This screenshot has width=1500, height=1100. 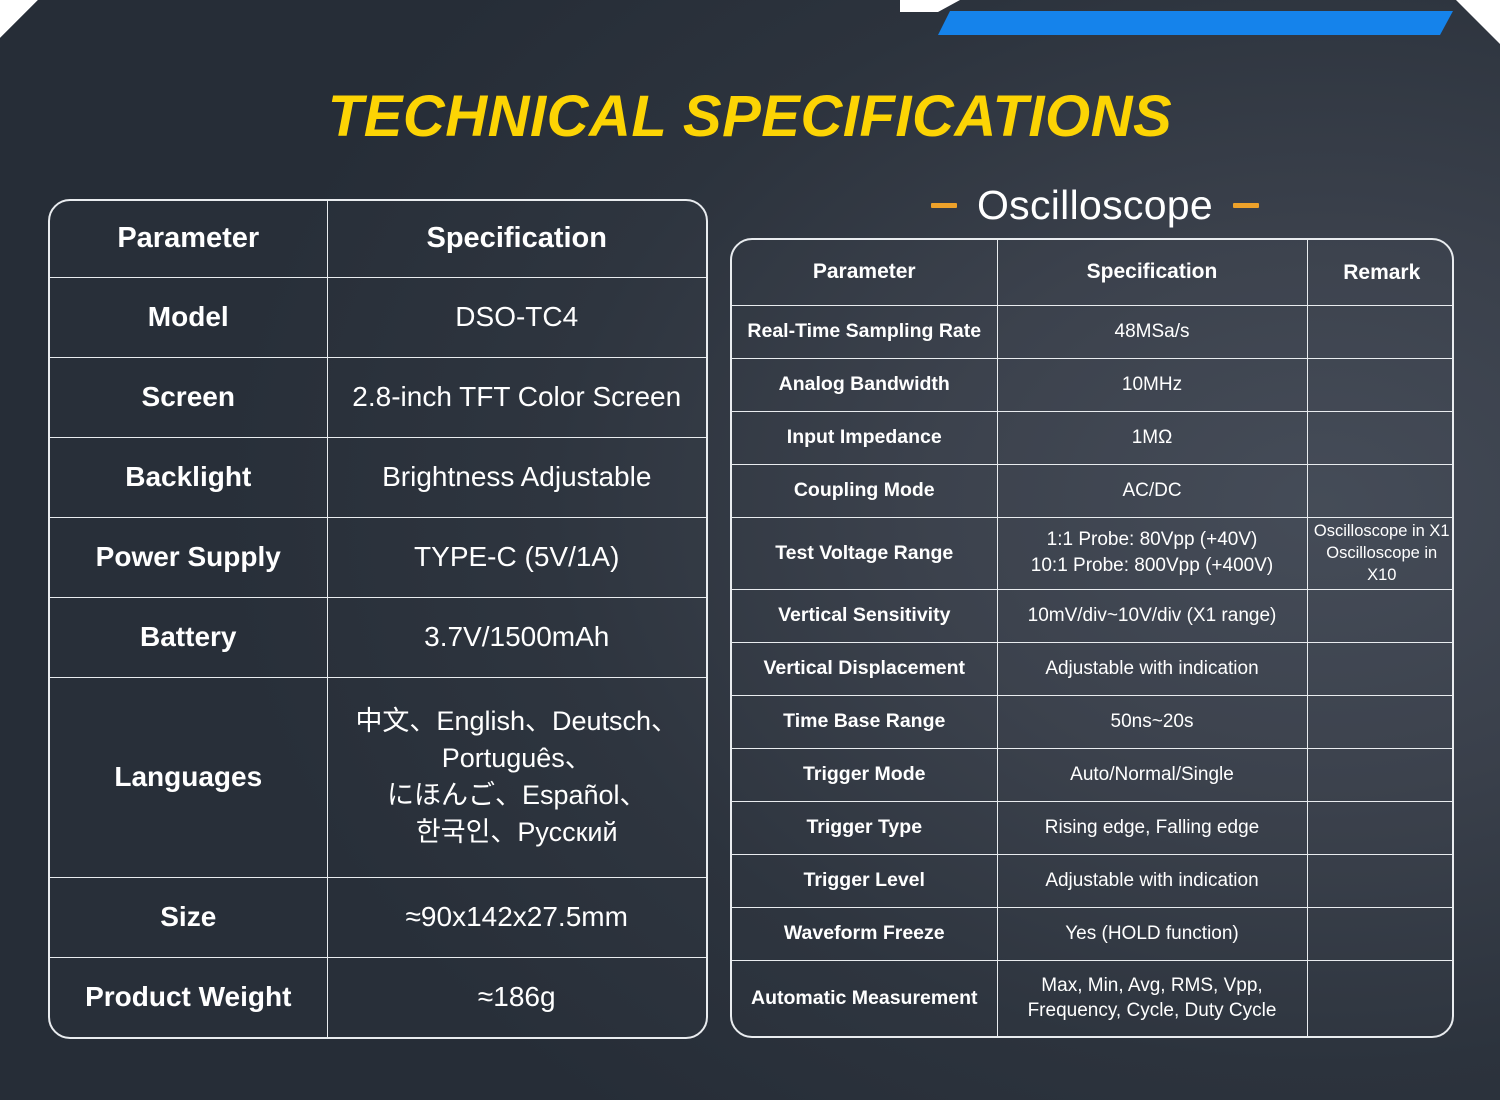 I want to click on table-row: Trigger Type Rising edge, Falling edge, so click(x=1092, y=827).